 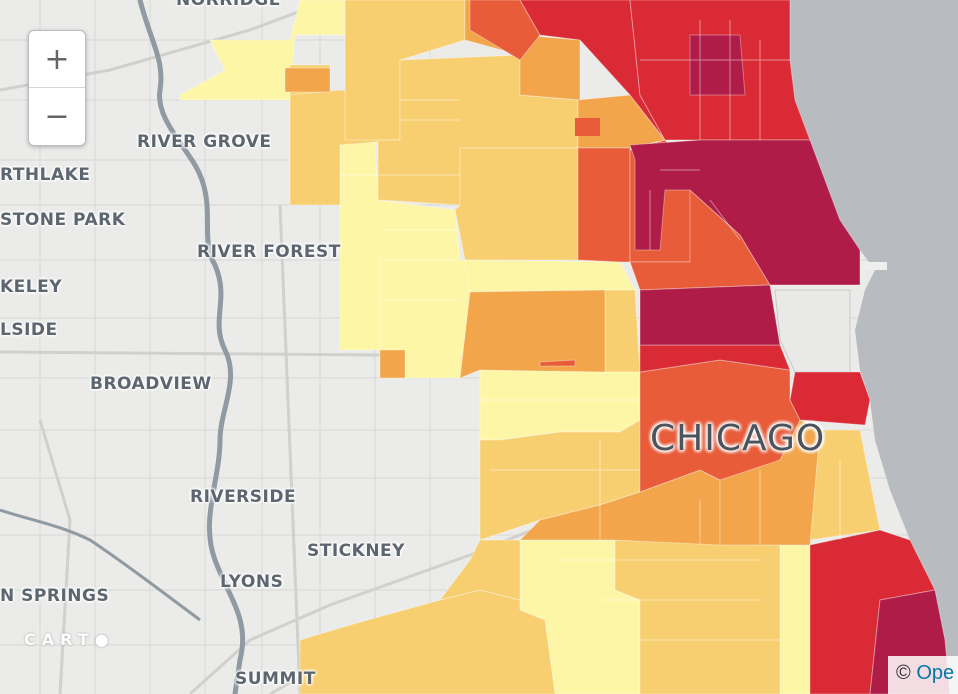 What do you see at coordinates (57, 115) in the screenshot?
I see `zoom-out-button: −` at bounding box center [57, 115].